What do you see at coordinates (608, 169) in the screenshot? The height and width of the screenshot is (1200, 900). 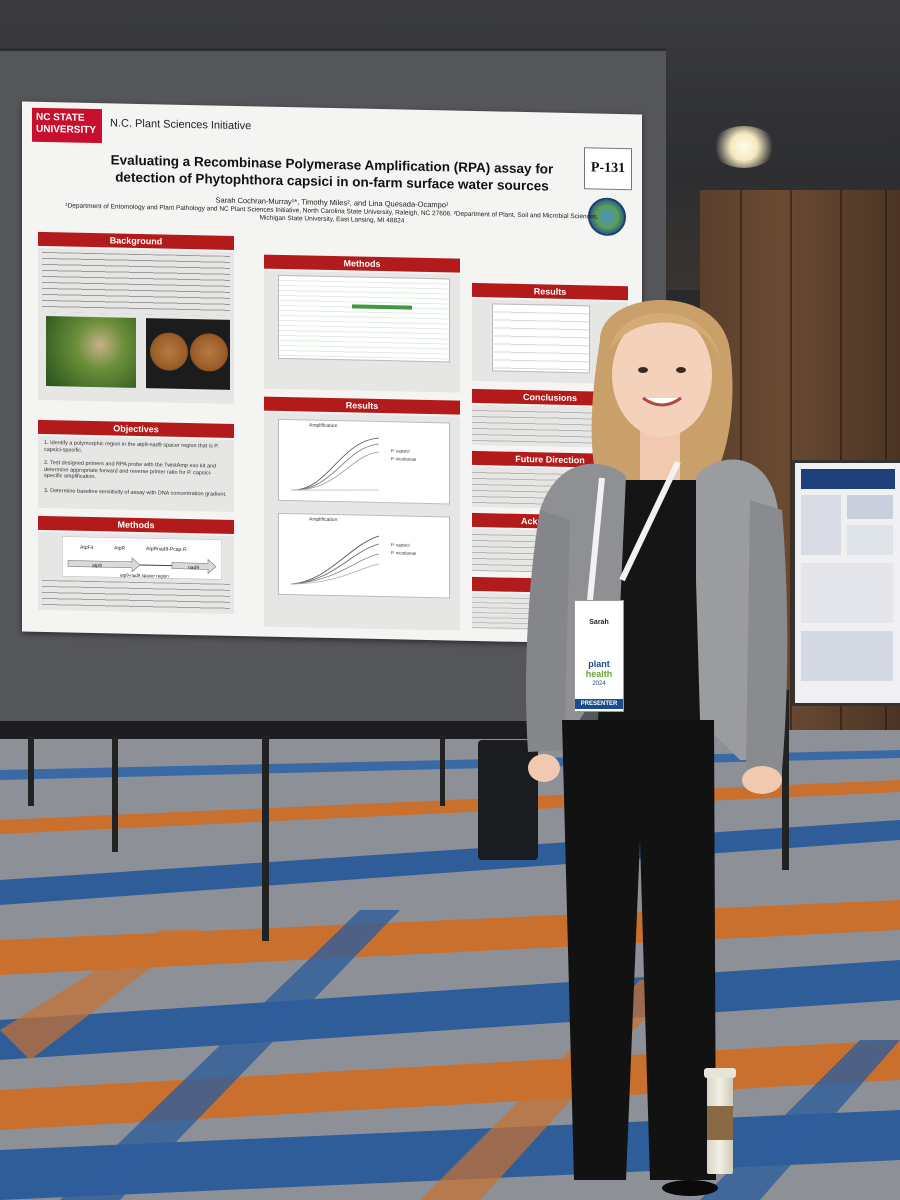 I see `poster-code: P-131` at bounding box center [608, 169].